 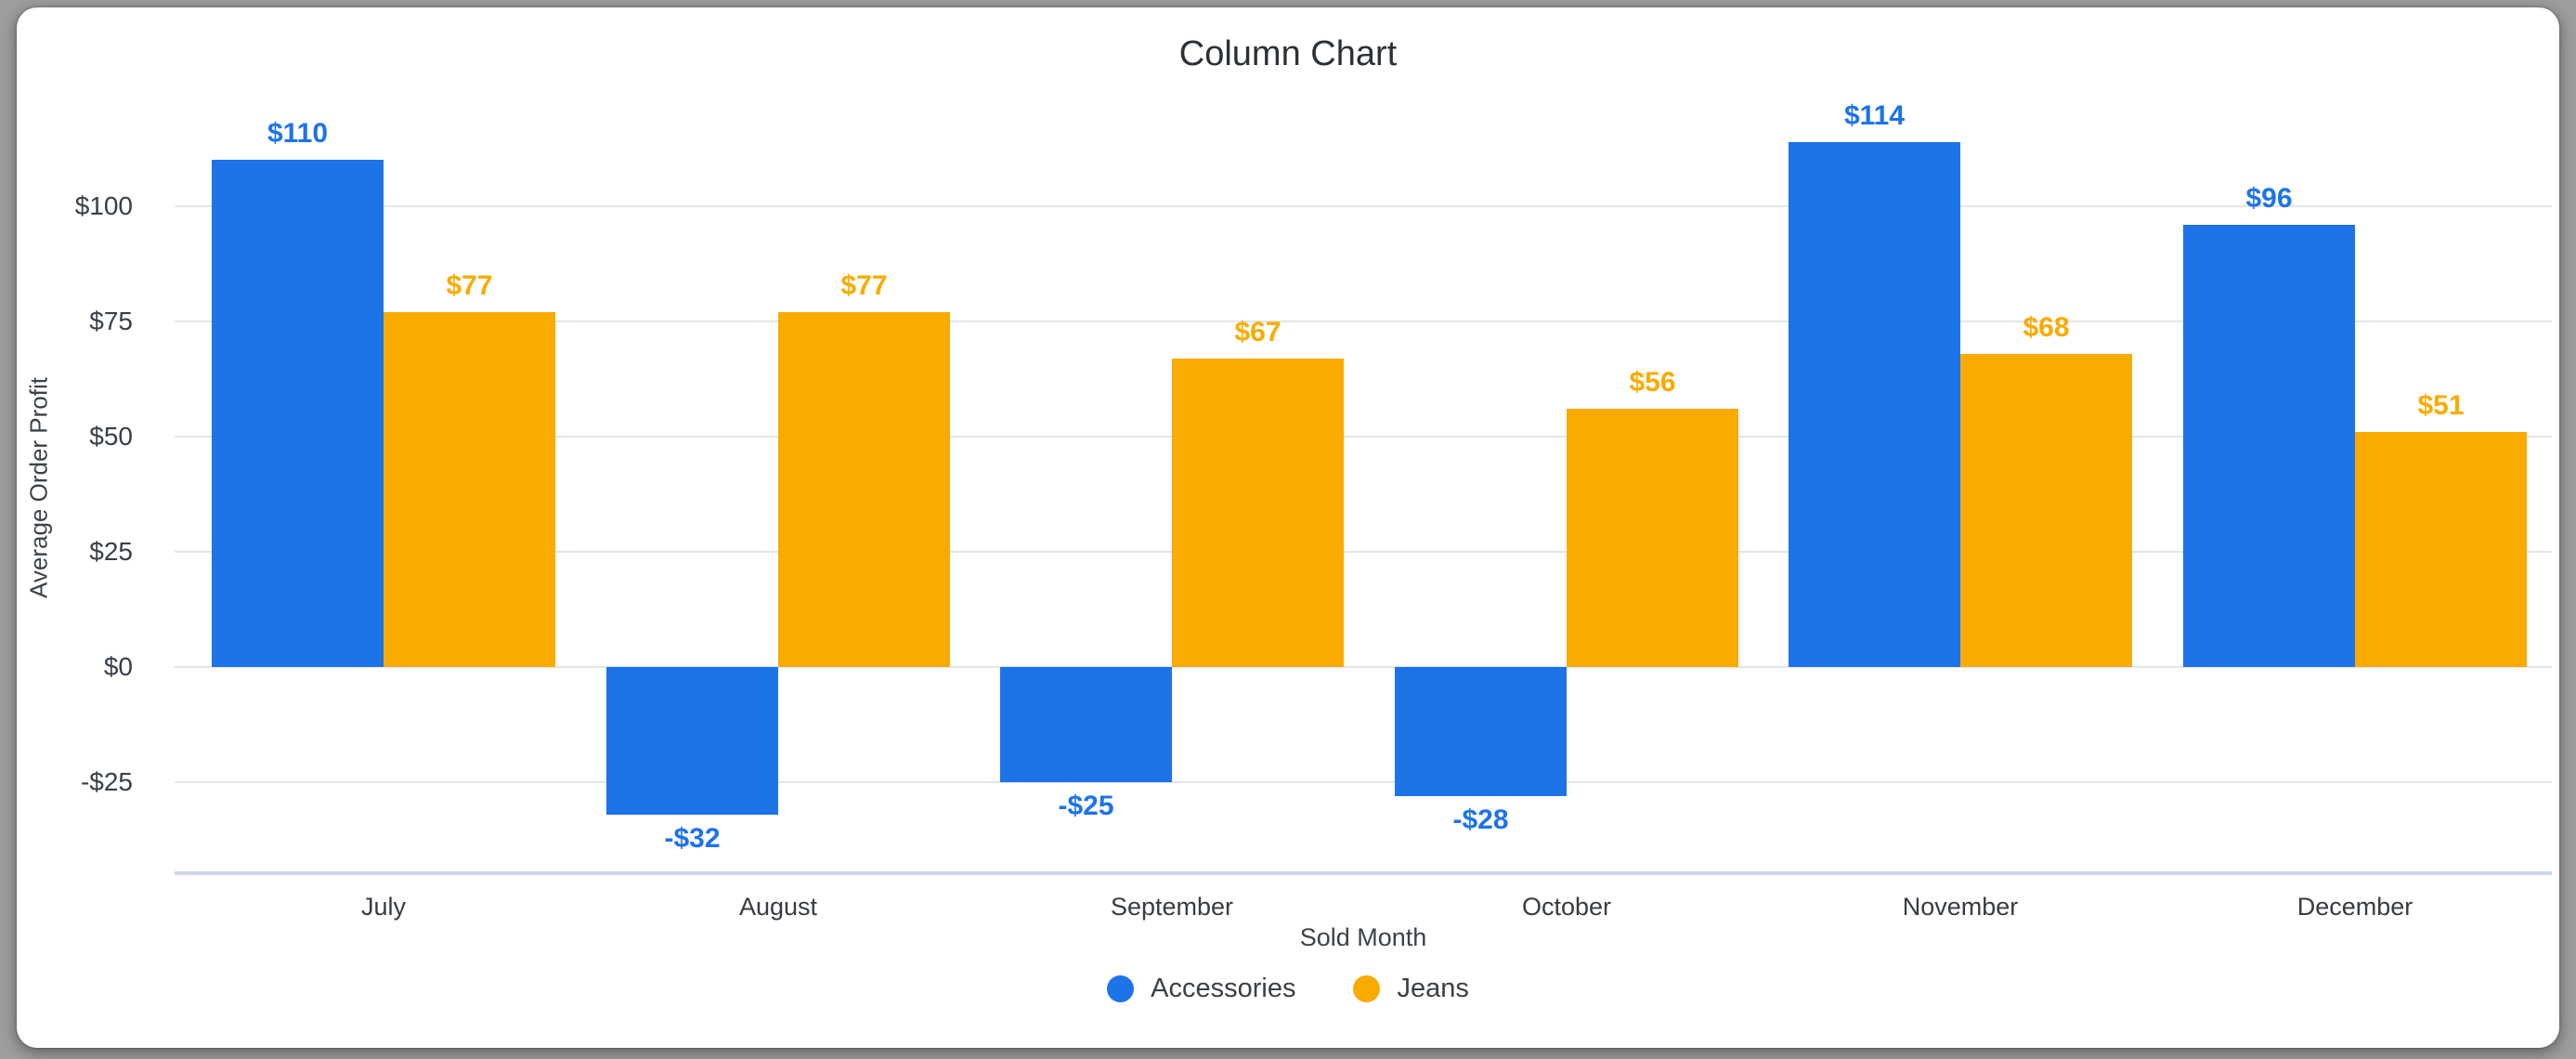 What do you see at coordinates (2046, 510) in the screenshot?
I see `bar-jeans-november` at bounding box center [2046, 510].